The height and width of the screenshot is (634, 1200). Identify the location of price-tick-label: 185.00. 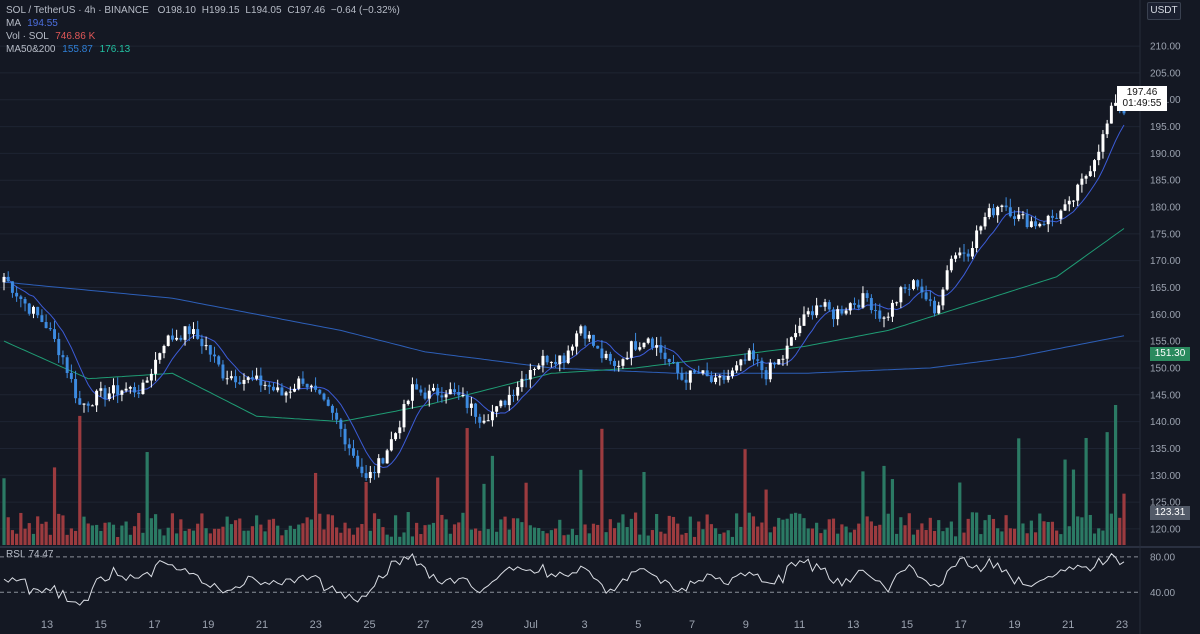
(1165, 181).